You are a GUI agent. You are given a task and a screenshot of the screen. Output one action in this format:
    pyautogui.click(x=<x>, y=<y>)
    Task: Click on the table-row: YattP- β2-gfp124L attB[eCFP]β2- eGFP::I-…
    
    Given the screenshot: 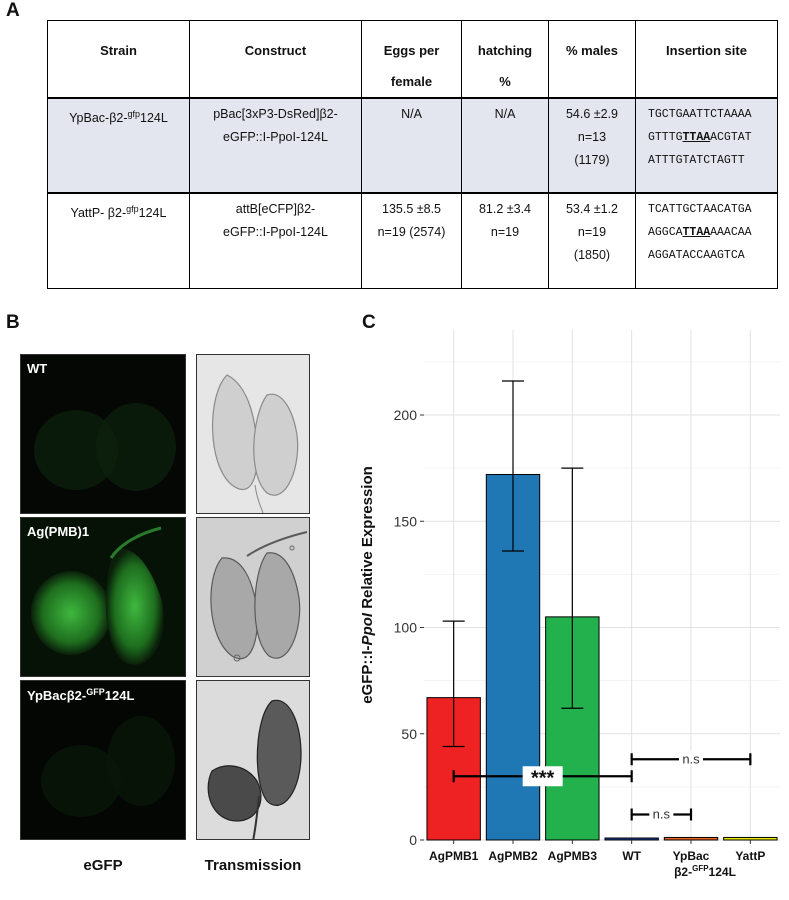 What is the action you would take?
    pyautogui.click(x=412, y=240)
    